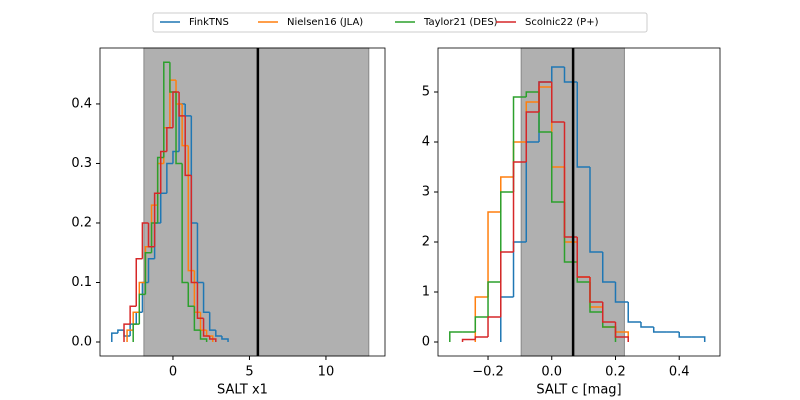 The width and height of the screenshot is (800, 400). Describe the element at coordinates (81, 103) in the screenshot. I see `y-tick-label: 0.4` at that location.